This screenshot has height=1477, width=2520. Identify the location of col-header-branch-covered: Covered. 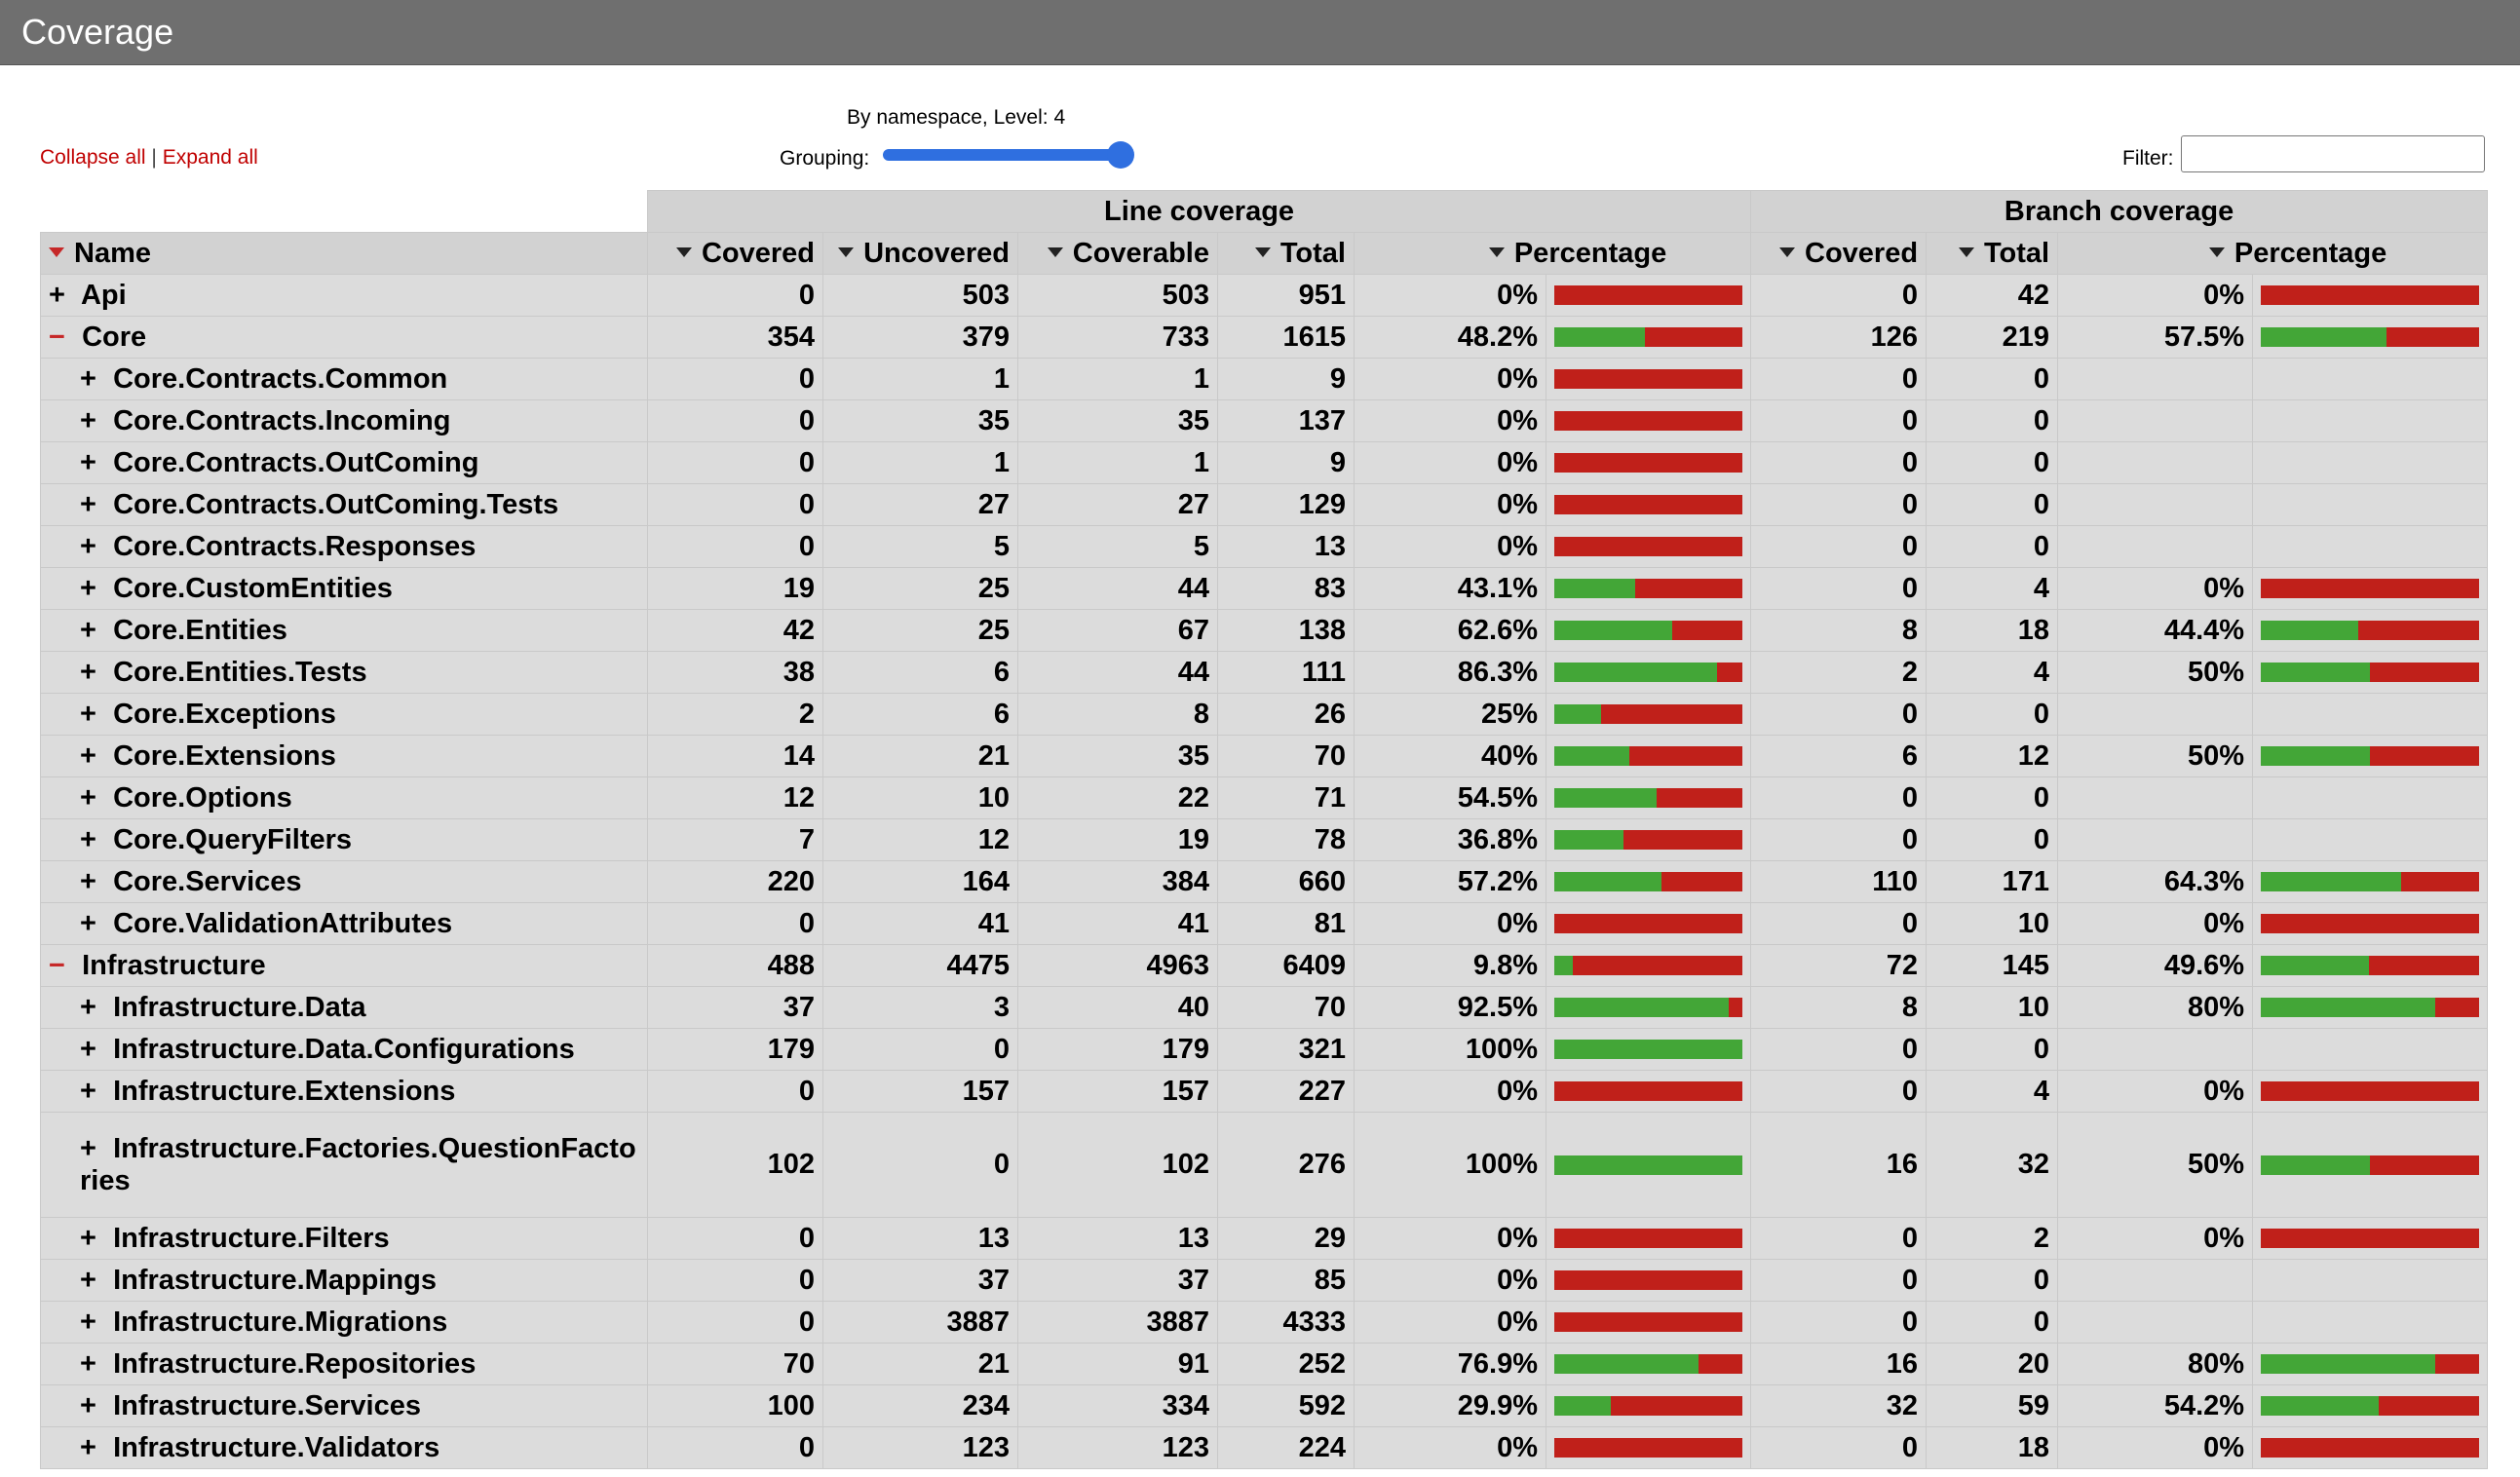
(1839, 253).